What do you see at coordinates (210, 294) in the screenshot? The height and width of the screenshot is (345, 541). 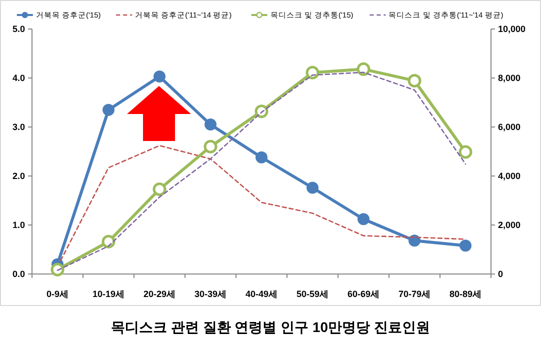 I see `x-tick-label: 30-39세` at bounding box center [210, 294].